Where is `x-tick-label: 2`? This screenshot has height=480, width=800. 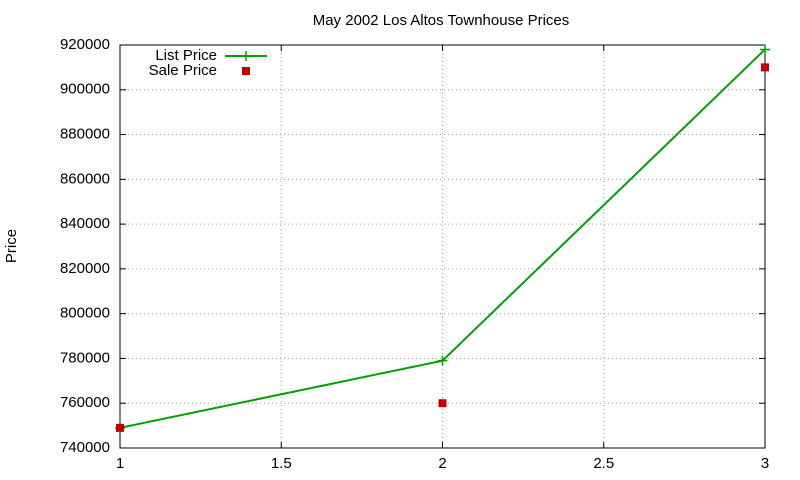
x-tick-label: 2 is located at coordinates (442, 463).